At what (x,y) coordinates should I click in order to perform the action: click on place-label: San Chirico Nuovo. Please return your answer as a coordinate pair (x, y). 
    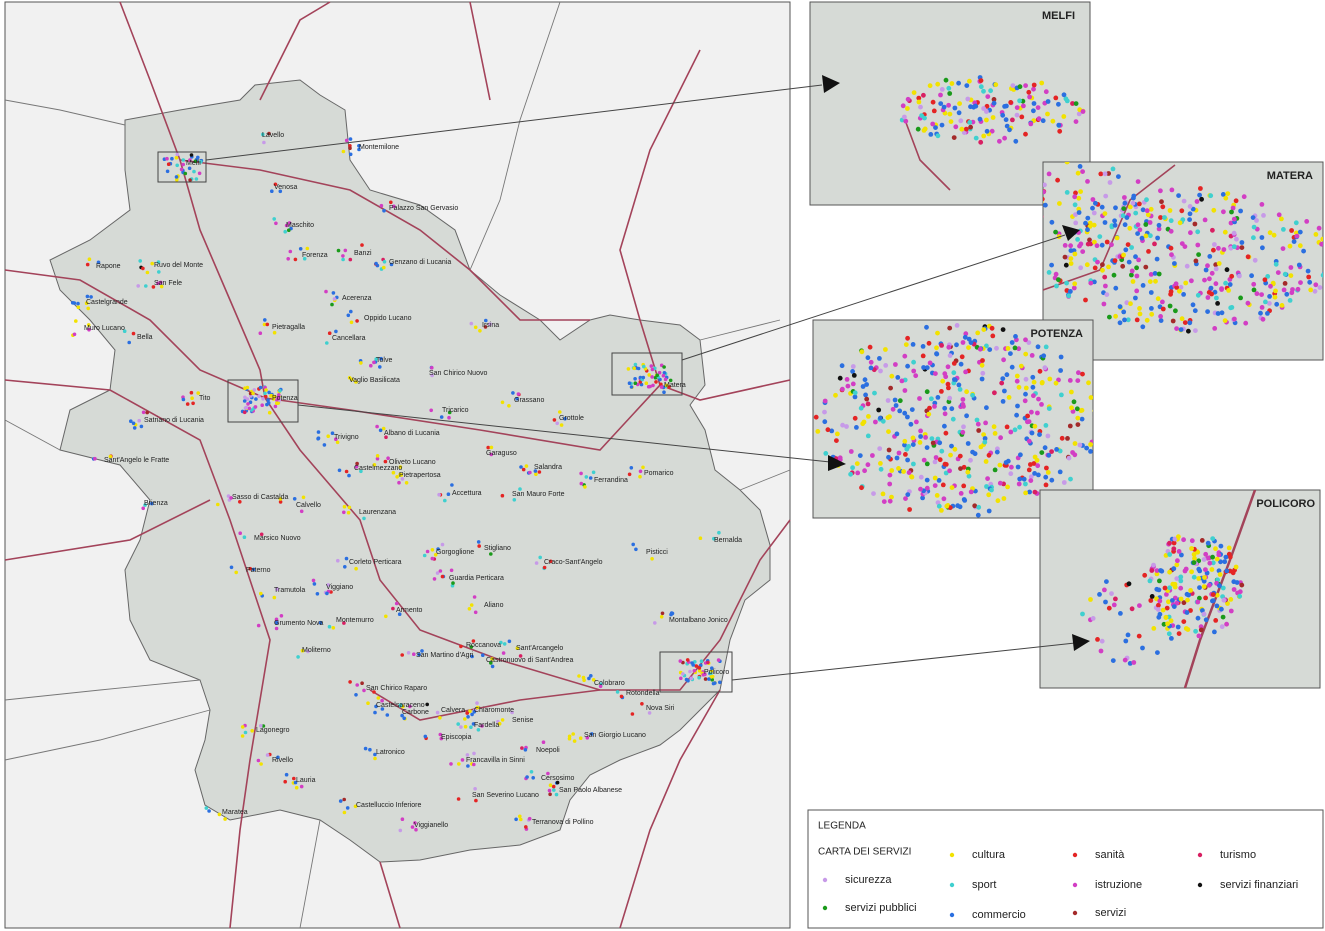
    Looking at the image, I should click on (458, 373).